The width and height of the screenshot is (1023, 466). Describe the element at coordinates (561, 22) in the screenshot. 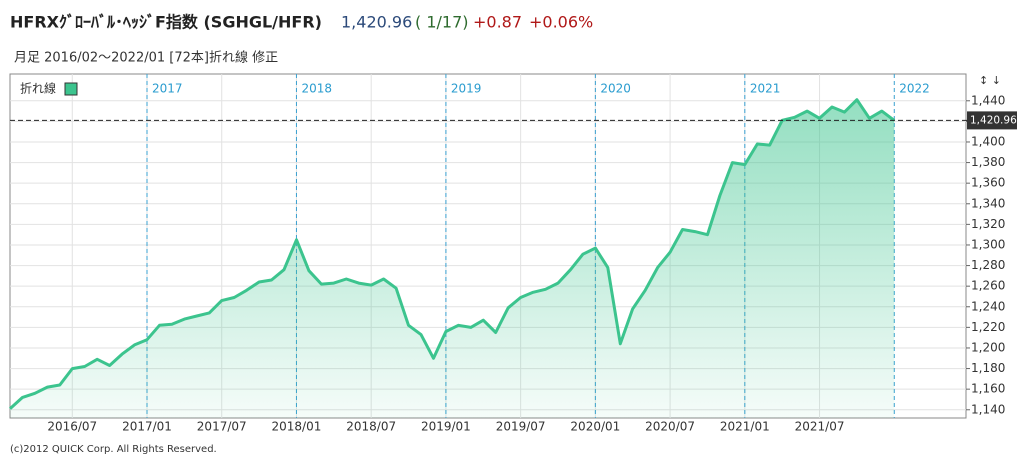

I see `change-pct: +0.06%` at that location.